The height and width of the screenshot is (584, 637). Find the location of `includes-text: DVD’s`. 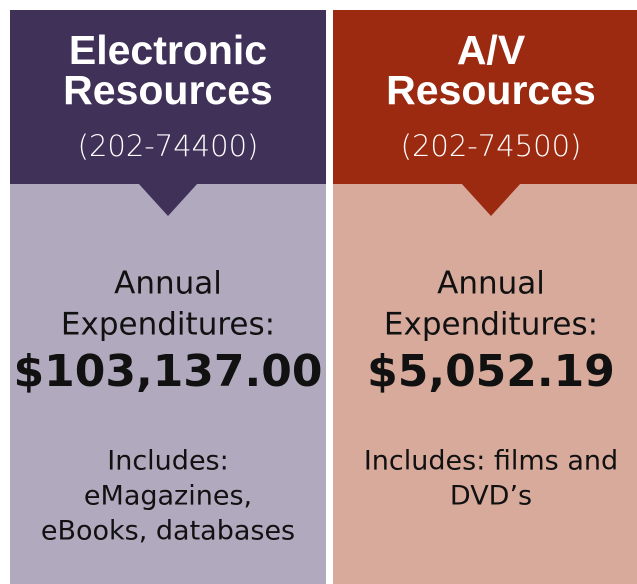

includes-text: DVD’s is located at coordinates (491, 496).